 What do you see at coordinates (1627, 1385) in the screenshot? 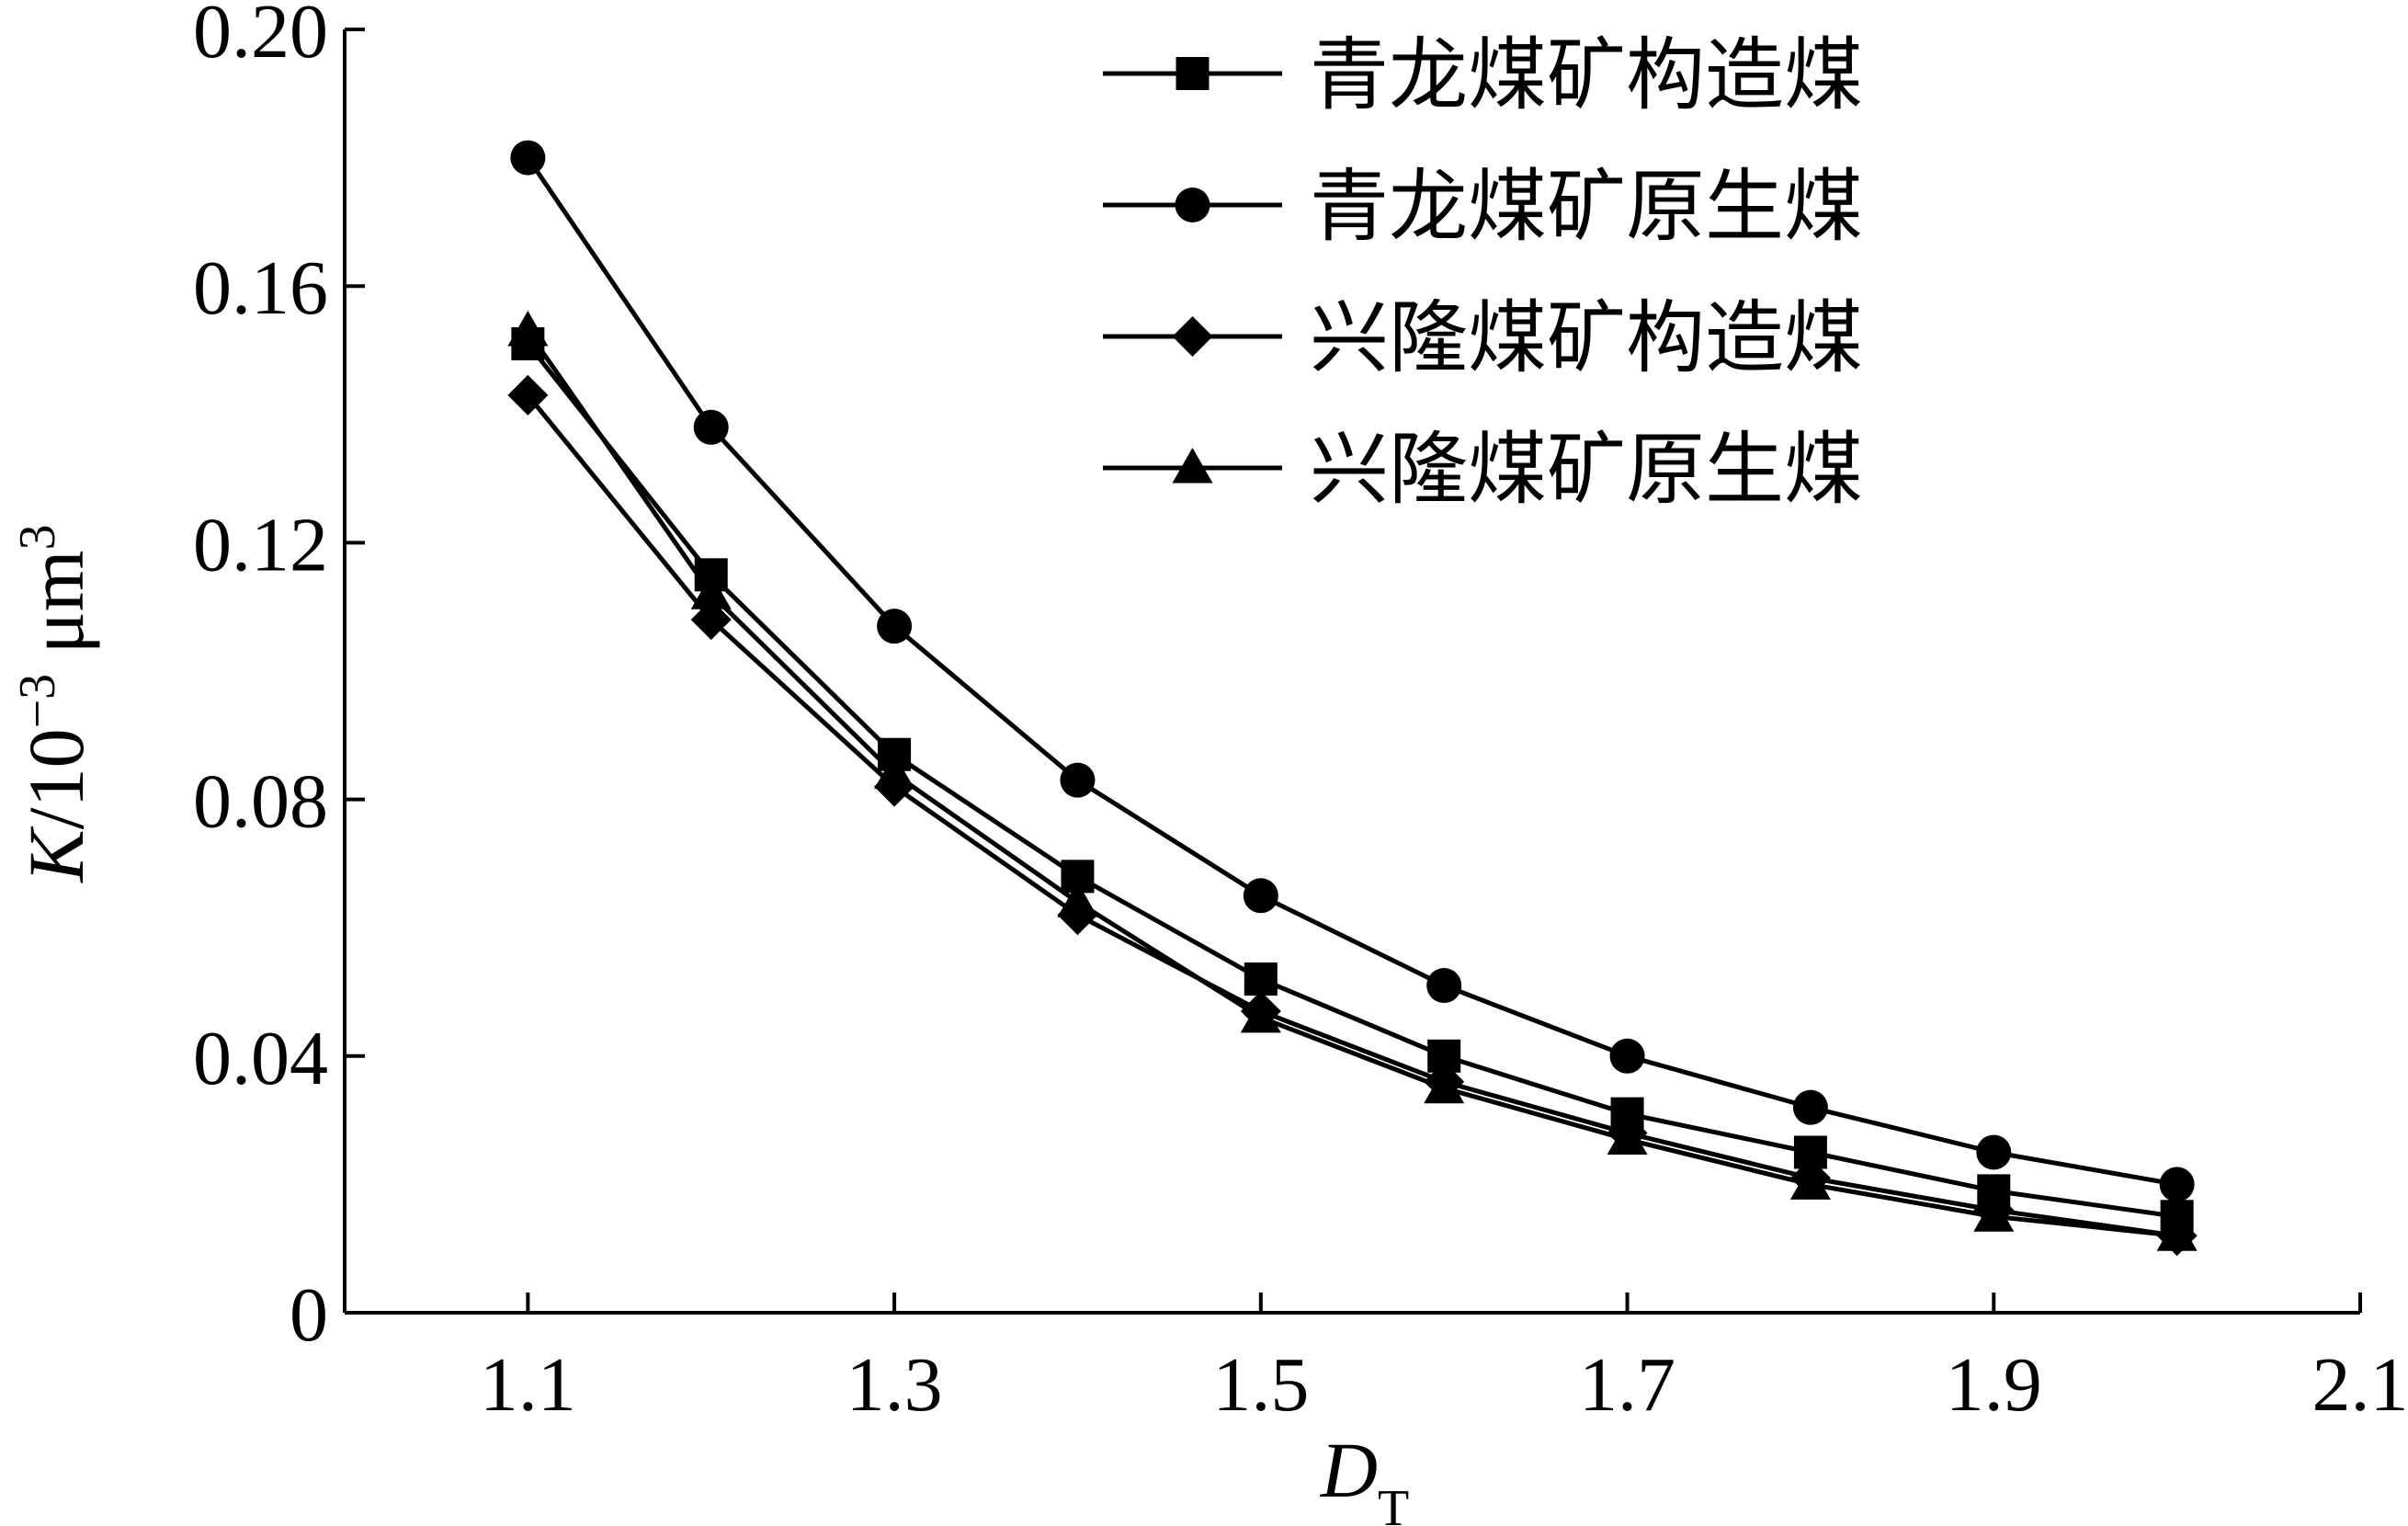
I see `x-tick-label: 1.7` at bounding box center [1627, 1385].